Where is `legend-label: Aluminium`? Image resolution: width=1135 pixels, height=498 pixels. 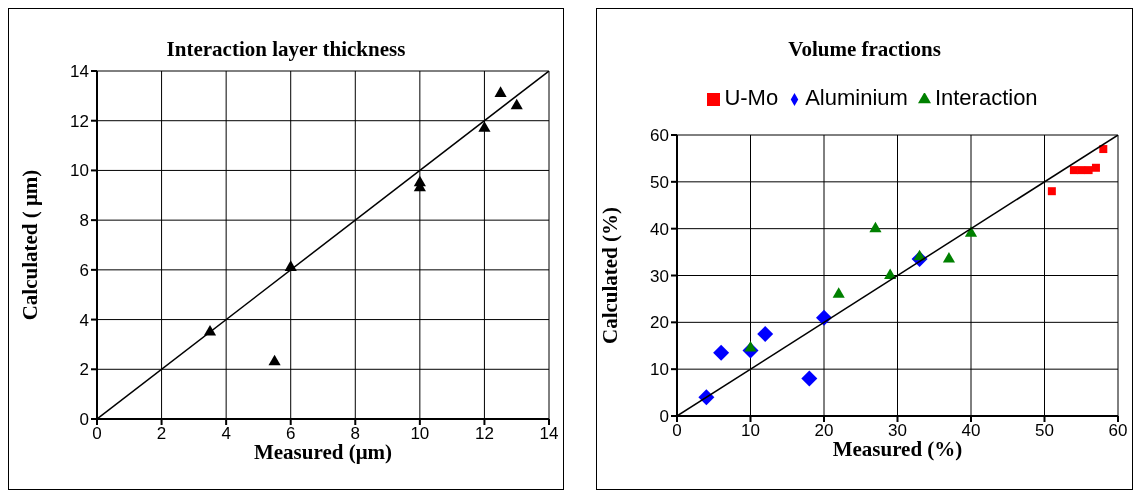 legend-label: Aluminium is located at coordinates (856, 97).